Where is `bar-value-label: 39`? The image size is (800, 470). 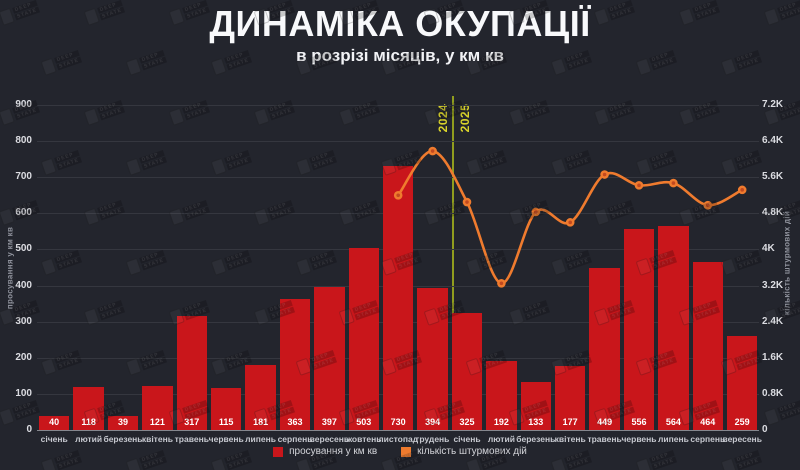
bar-value-label: 39 is located at coordinates (122, 422).